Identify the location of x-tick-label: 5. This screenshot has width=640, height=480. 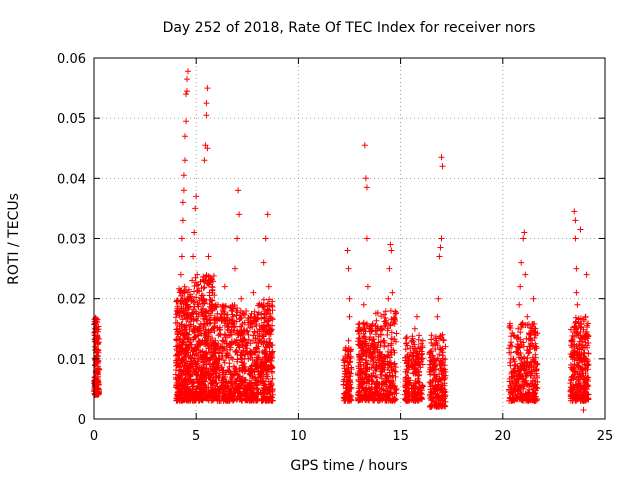
(196, 436).